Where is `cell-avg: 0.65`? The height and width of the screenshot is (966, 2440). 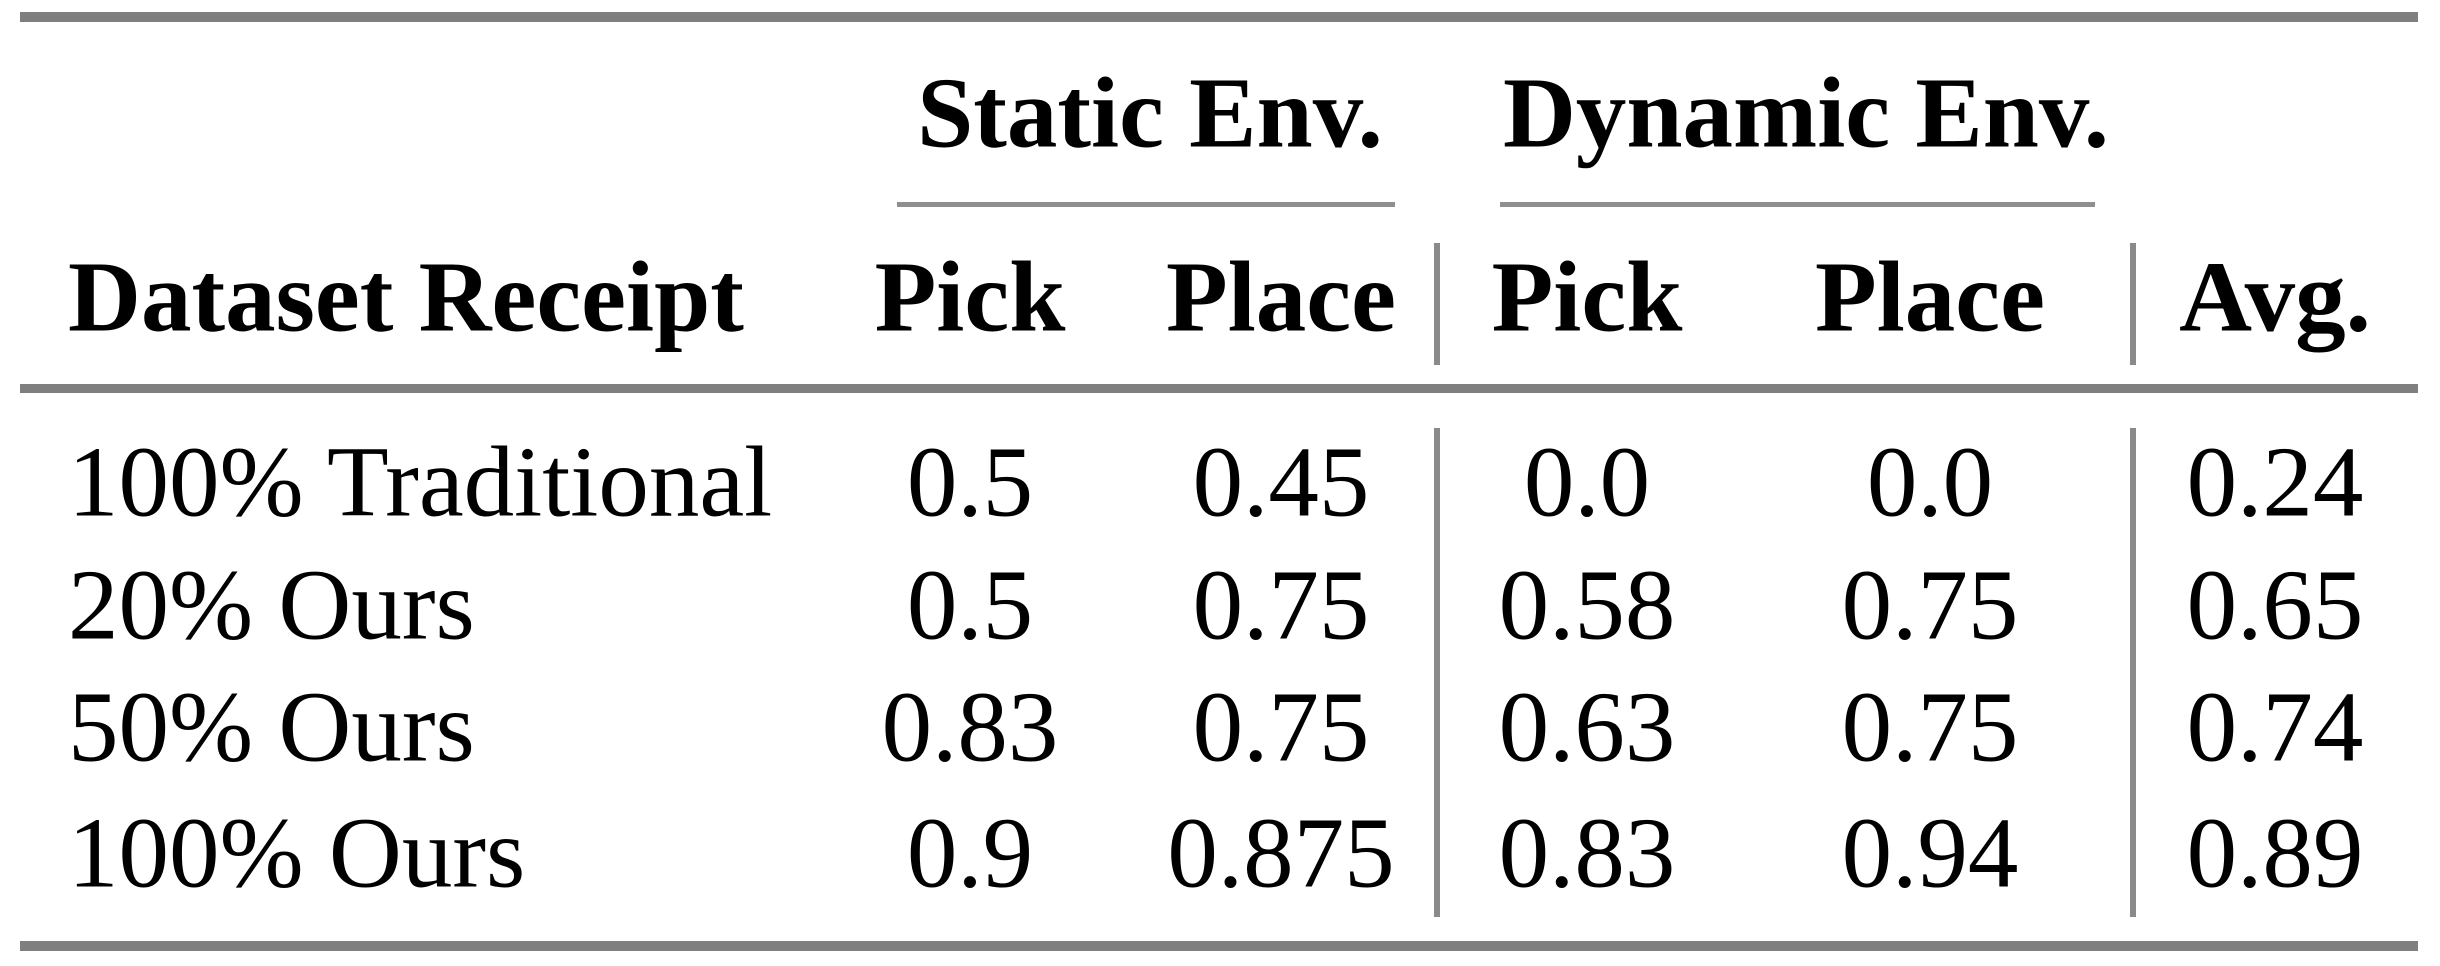 cell-avg: 0.65 is located at coordinates (2275, 604).